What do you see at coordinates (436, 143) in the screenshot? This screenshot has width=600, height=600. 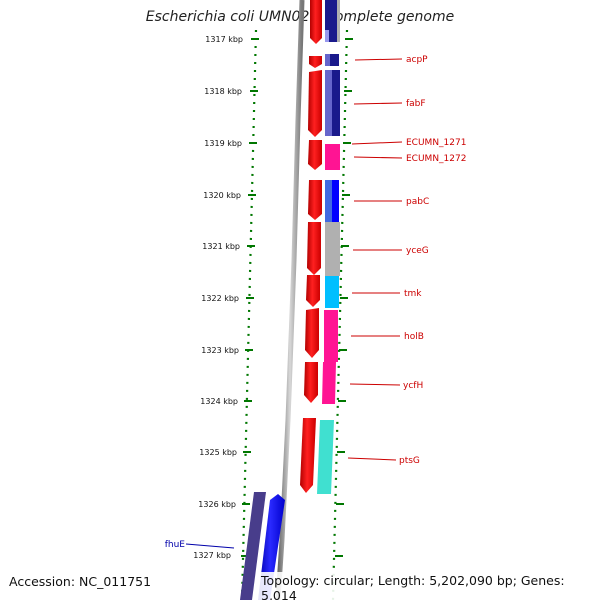 I see `gene-label-ecumn-1271: ECUMN_1271` at bounding box center [436, 143].